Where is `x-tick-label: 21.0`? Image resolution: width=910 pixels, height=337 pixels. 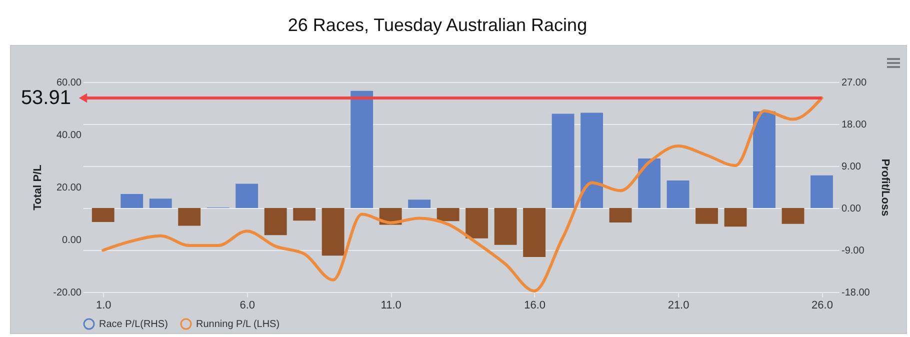
x-tick-label: 21.0 is located at coordinates (679, 306).